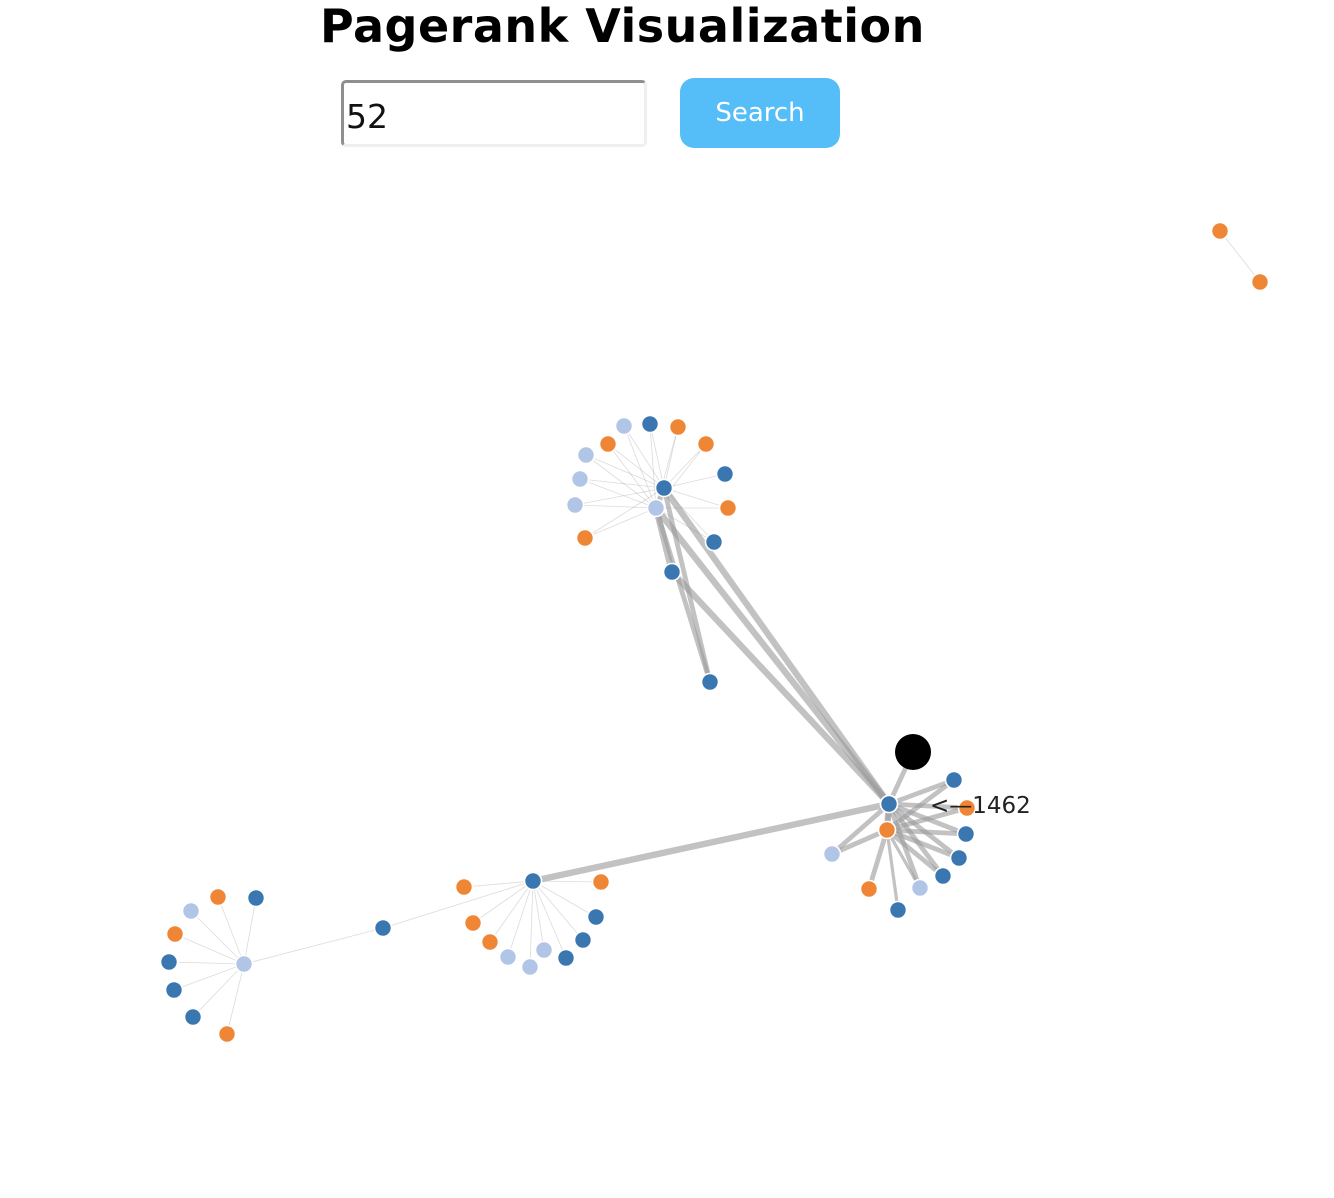 This screenshot has width=1334, height=1198. What do you see at coordinates (494, 113) in the screenshot?
I see `search-input` at bounding box center [494, 113].